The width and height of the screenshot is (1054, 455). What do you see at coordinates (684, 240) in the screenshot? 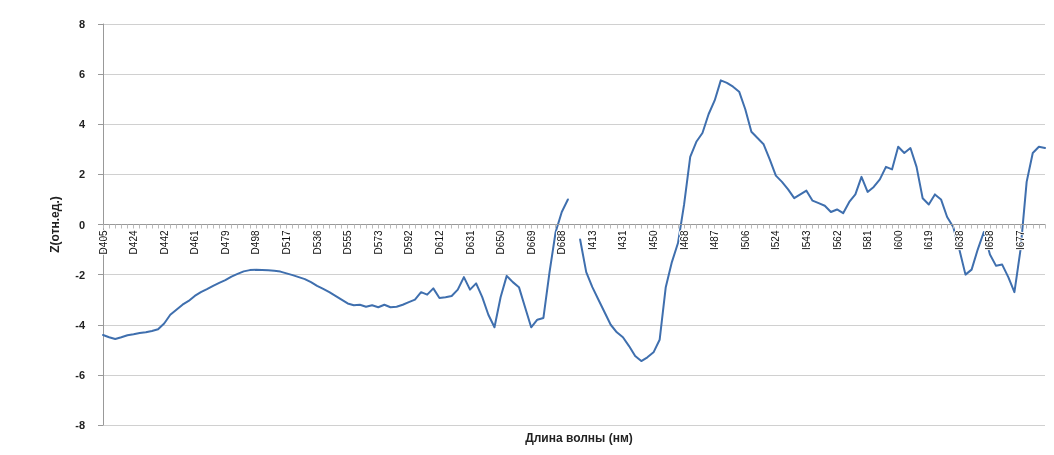
I see `x-tick-label: I468` at bounding box center [684, 240].